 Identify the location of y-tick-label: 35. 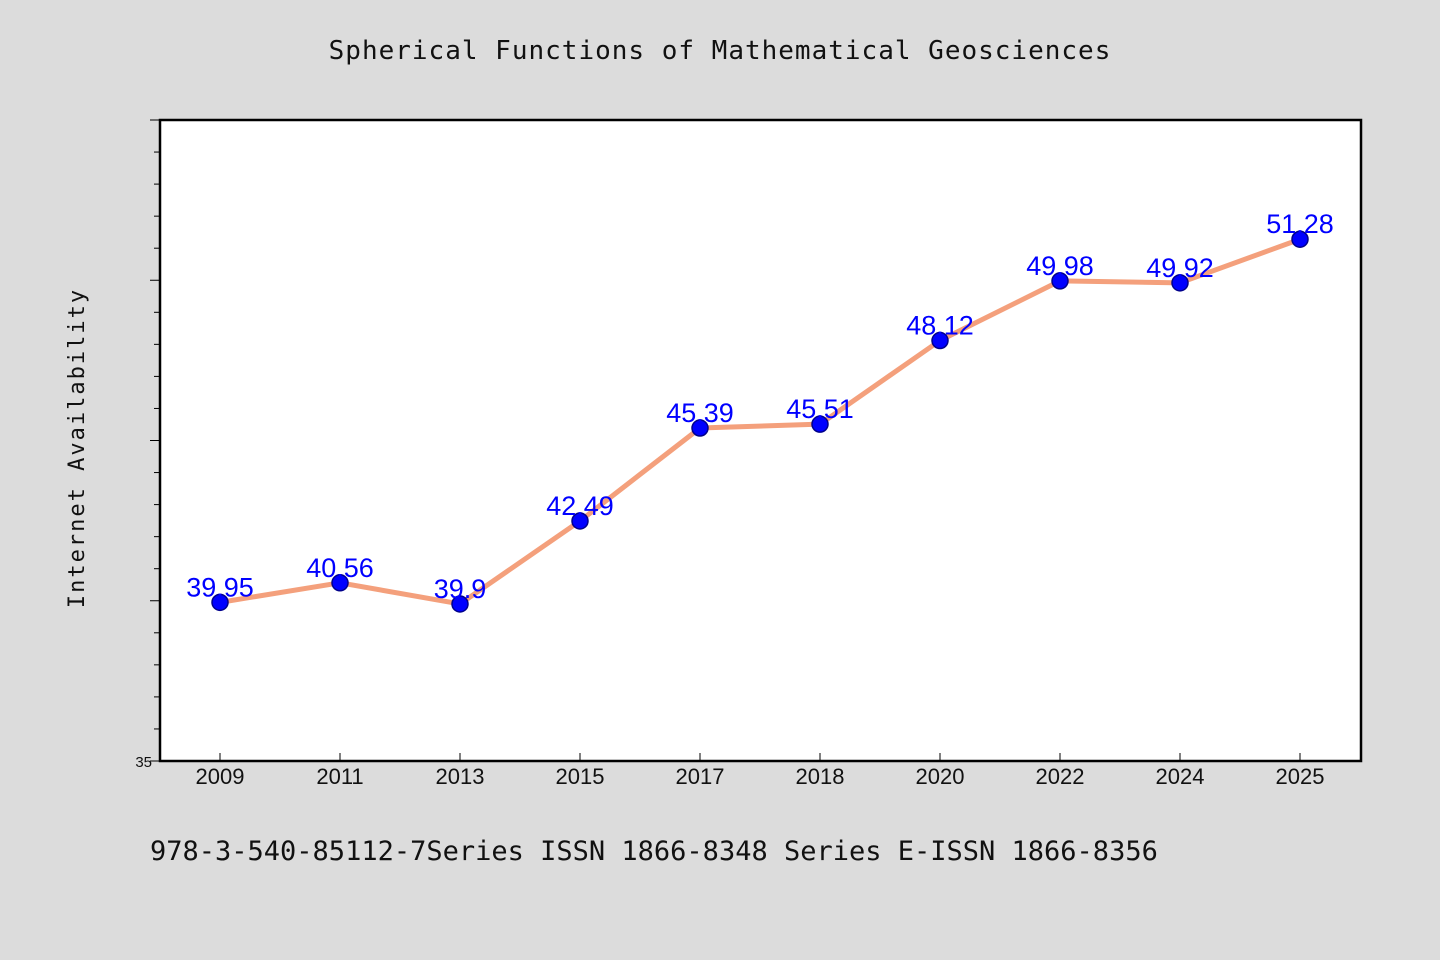
(143, 762).